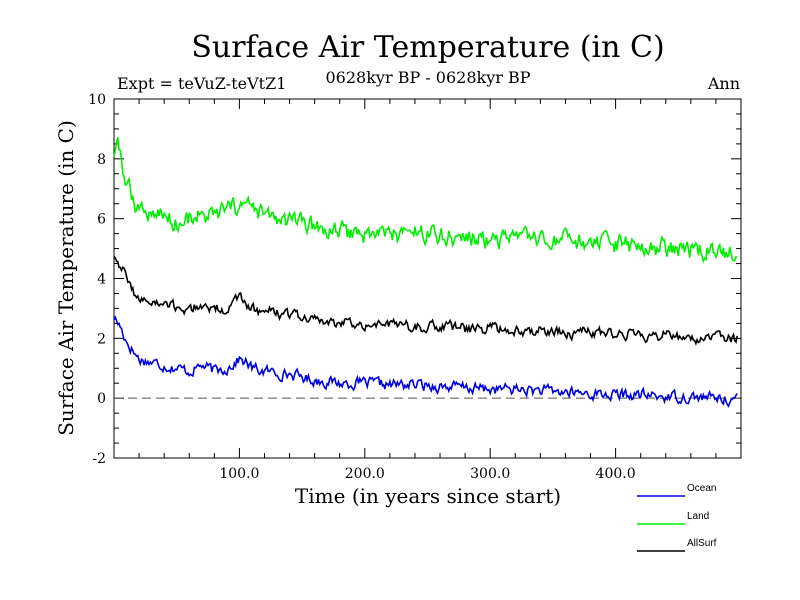 The image size is (800, 600). Describe the element at coordinates (616, 474) in the screenshot. I see `x-tick-label: 400.0` at that location.